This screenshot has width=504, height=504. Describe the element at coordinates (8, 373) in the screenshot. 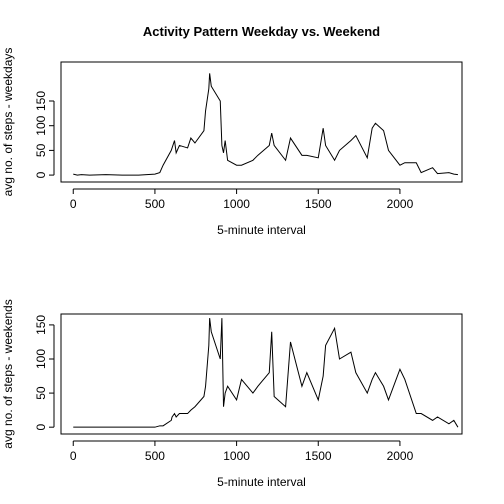

I see `y-axis-label: avg no. of steps - weekends` at that location.